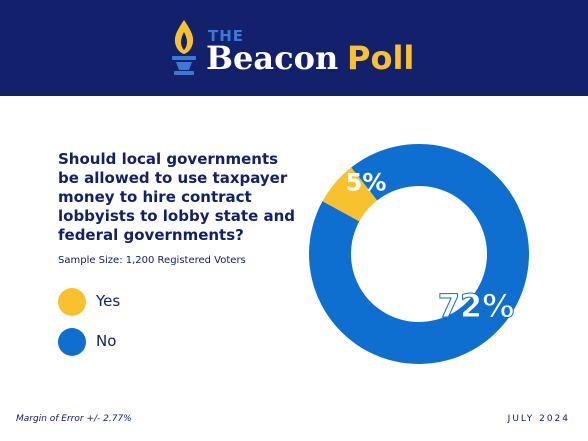  I want to click on legend-swatch-no, so click(72, 342).